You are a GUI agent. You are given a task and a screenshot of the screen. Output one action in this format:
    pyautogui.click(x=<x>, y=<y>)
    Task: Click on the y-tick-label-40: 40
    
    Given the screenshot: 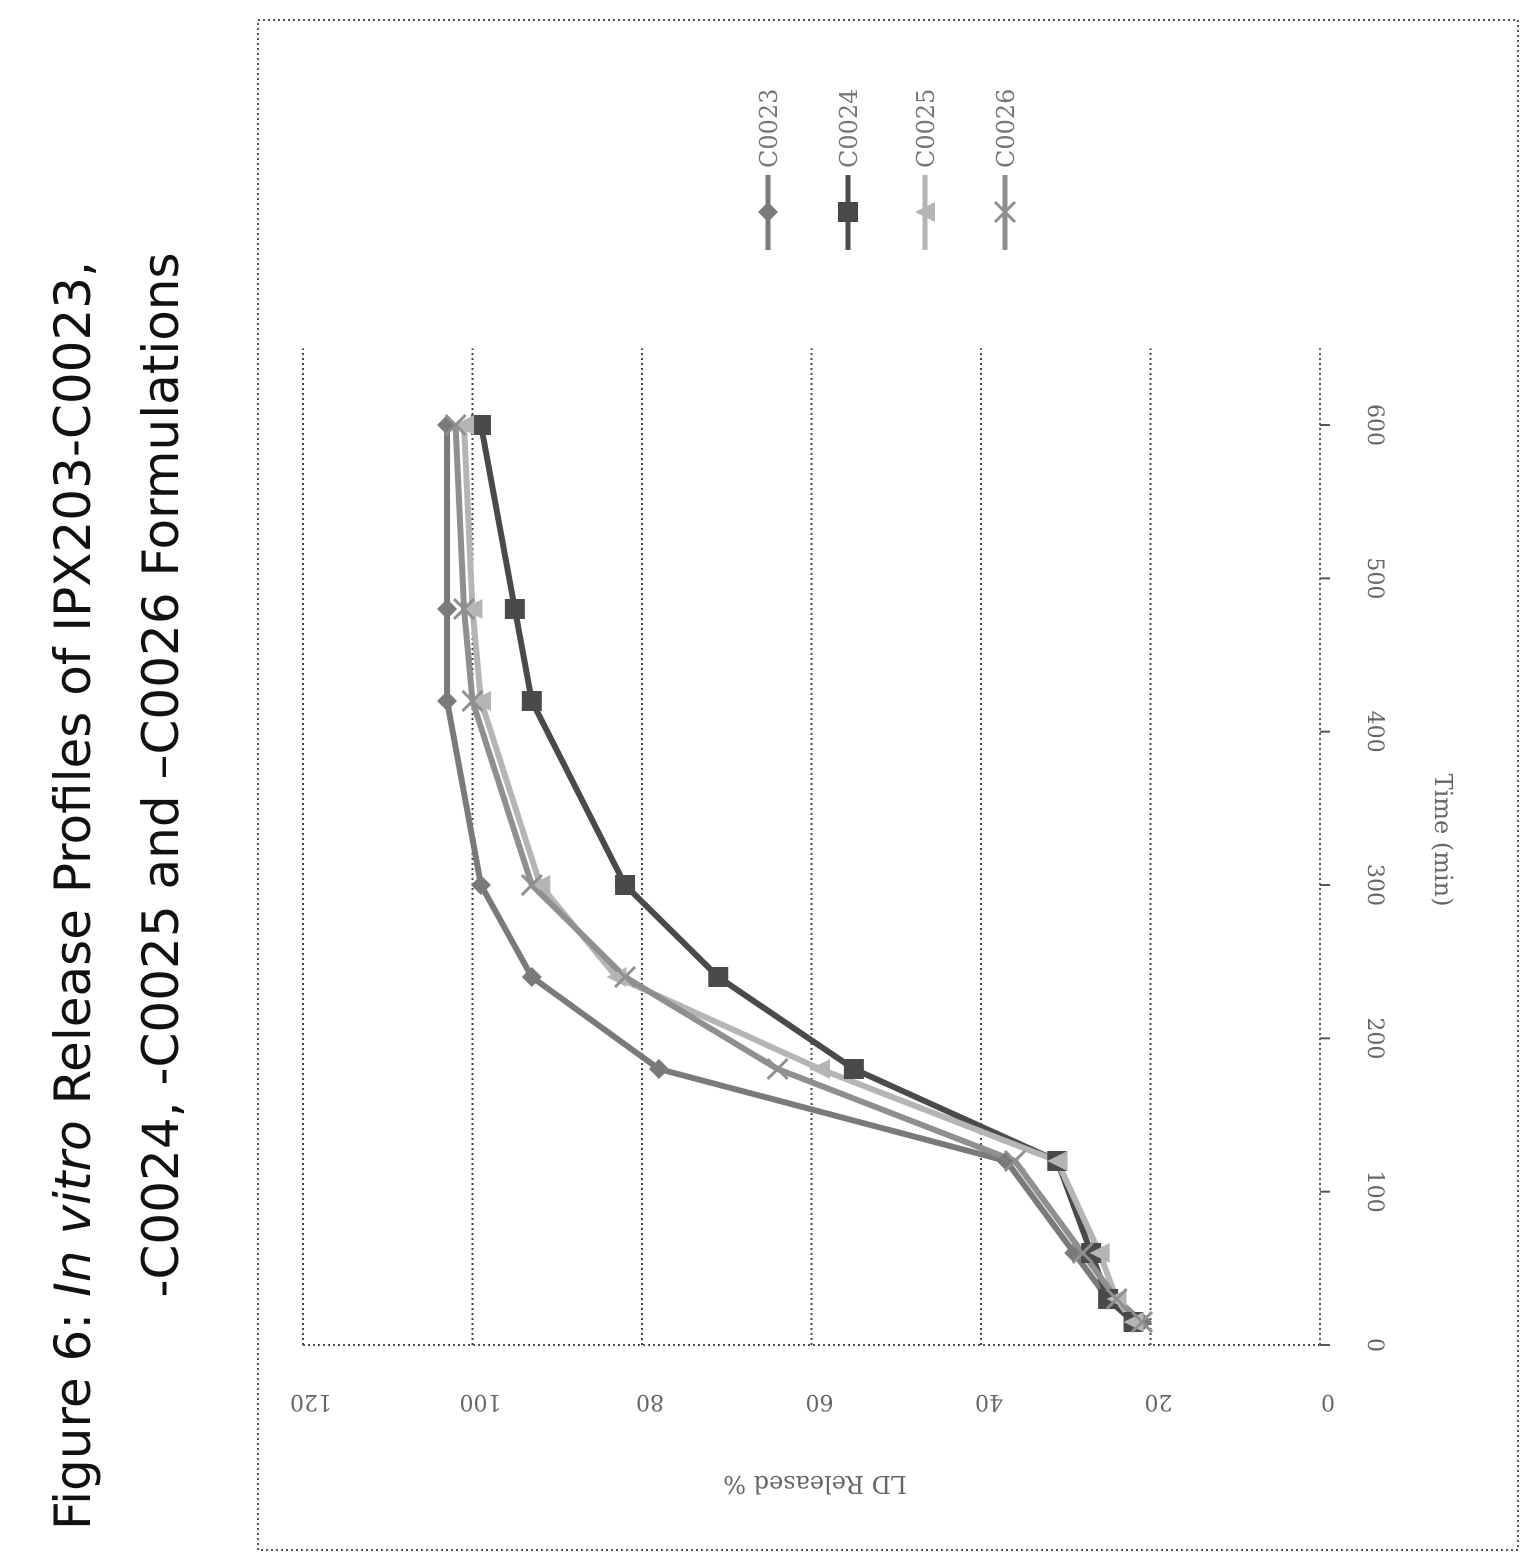 What is the action you would take?
    pyautogui.click(x=989, y=1401)
    